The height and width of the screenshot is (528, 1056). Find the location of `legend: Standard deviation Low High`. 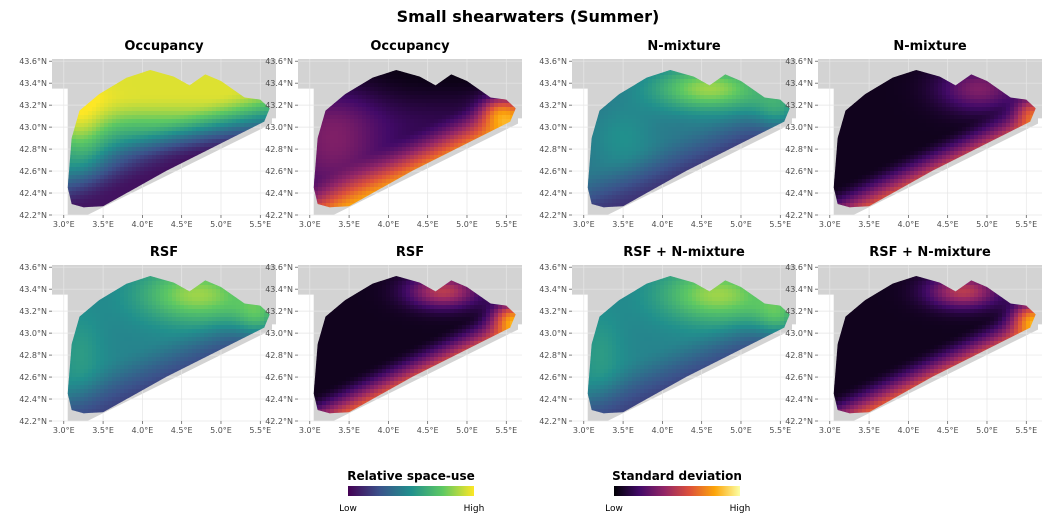

legend: Standard deviation Low High is located at coordinates (677, 491).